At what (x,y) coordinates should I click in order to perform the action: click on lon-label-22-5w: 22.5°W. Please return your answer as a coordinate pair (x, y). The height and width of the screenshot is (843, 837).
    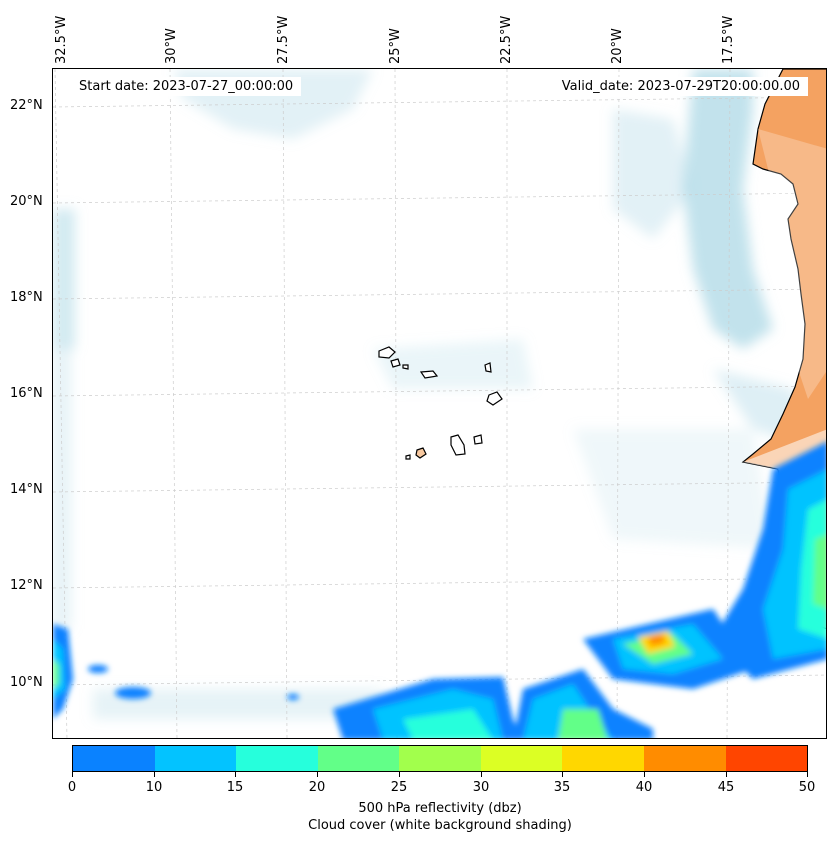
    Looking at the image, I should click on (506, 39).